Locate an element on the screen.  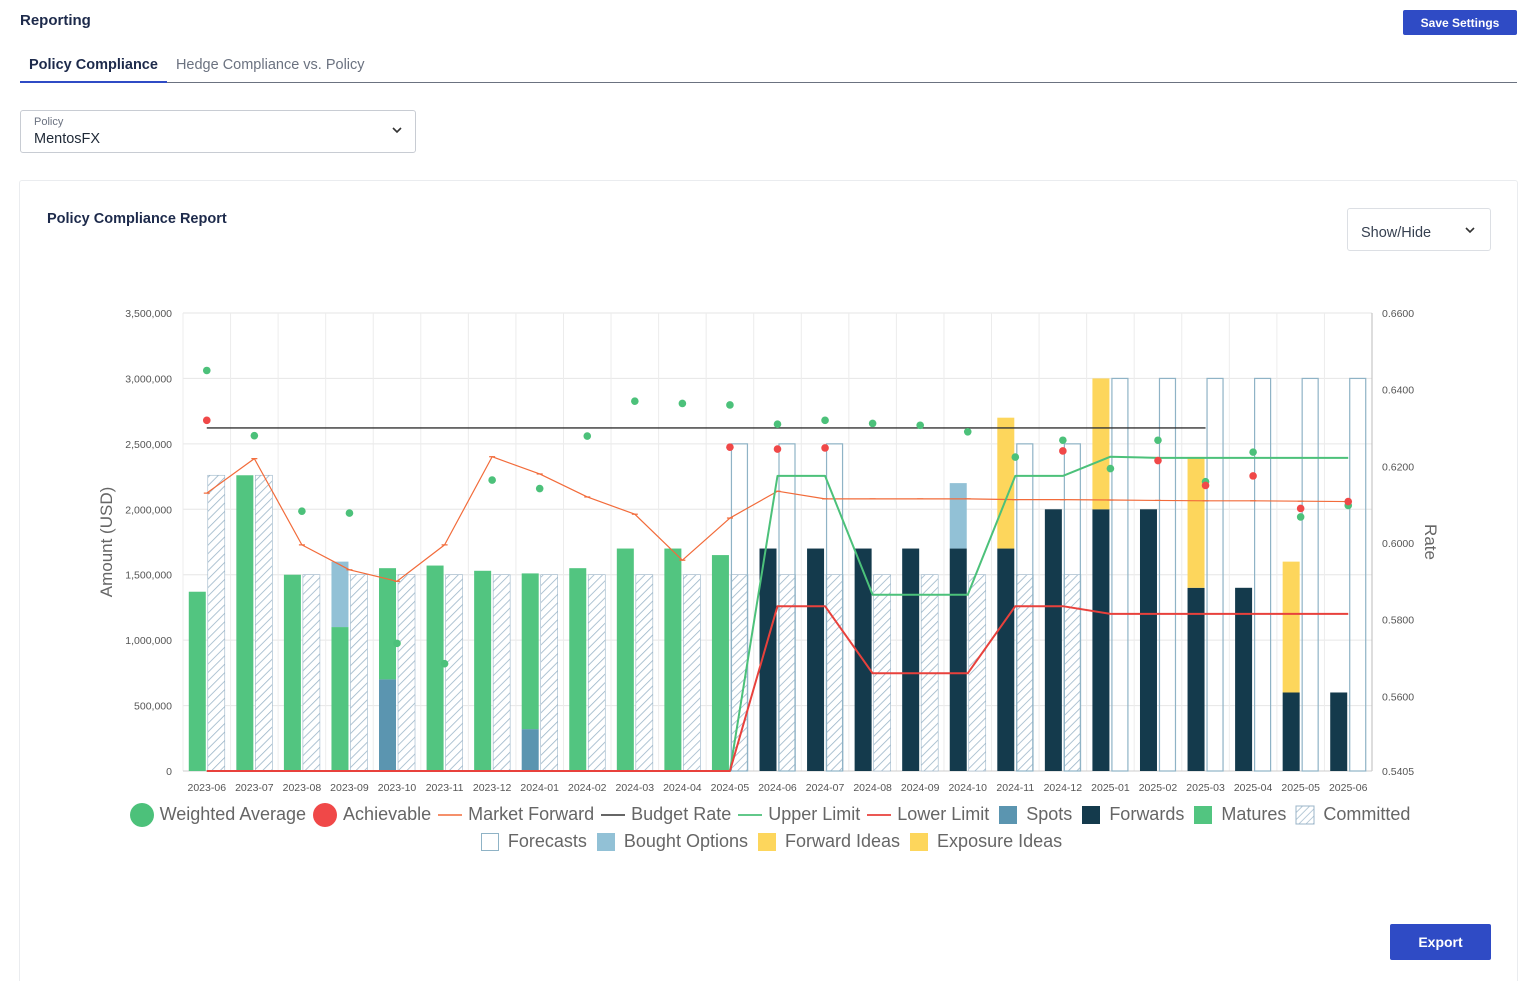
show-hide-dropdown: Show/Hide is located at coordinates (1419, 229).